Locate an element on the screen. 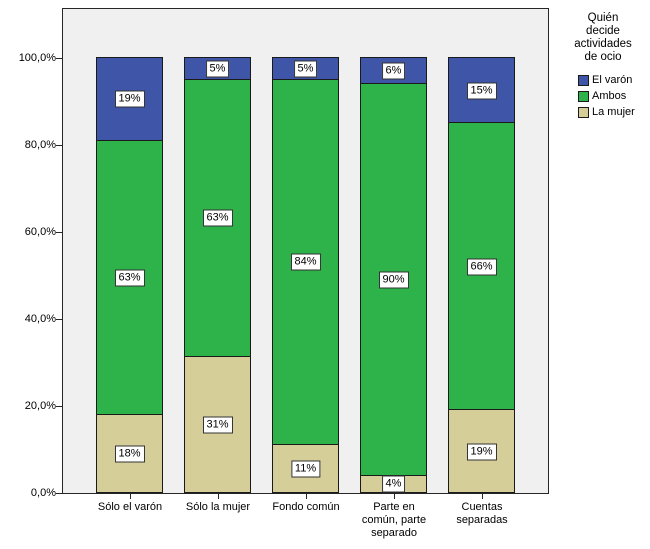 This screenshot has height=549, width=650. segment-value-label: 18% is located at coordinates (129, 454).